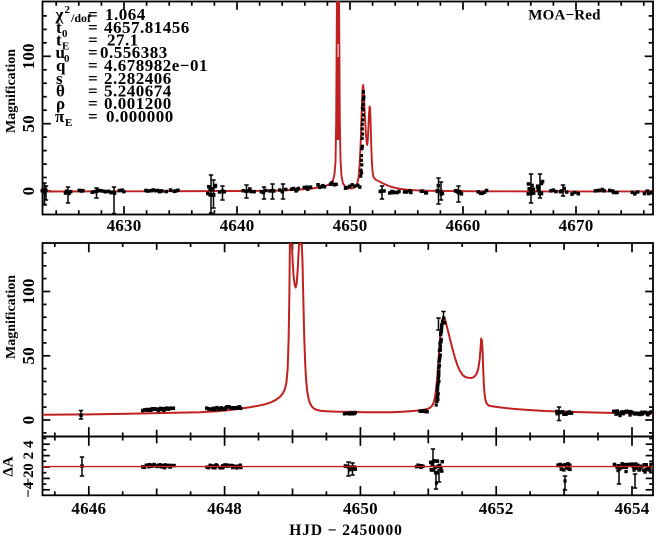  What do you see at coordinates (147, 27) in the screenshot?
I see `svg-text: 4657.81456` at bounding box center [147, 27].